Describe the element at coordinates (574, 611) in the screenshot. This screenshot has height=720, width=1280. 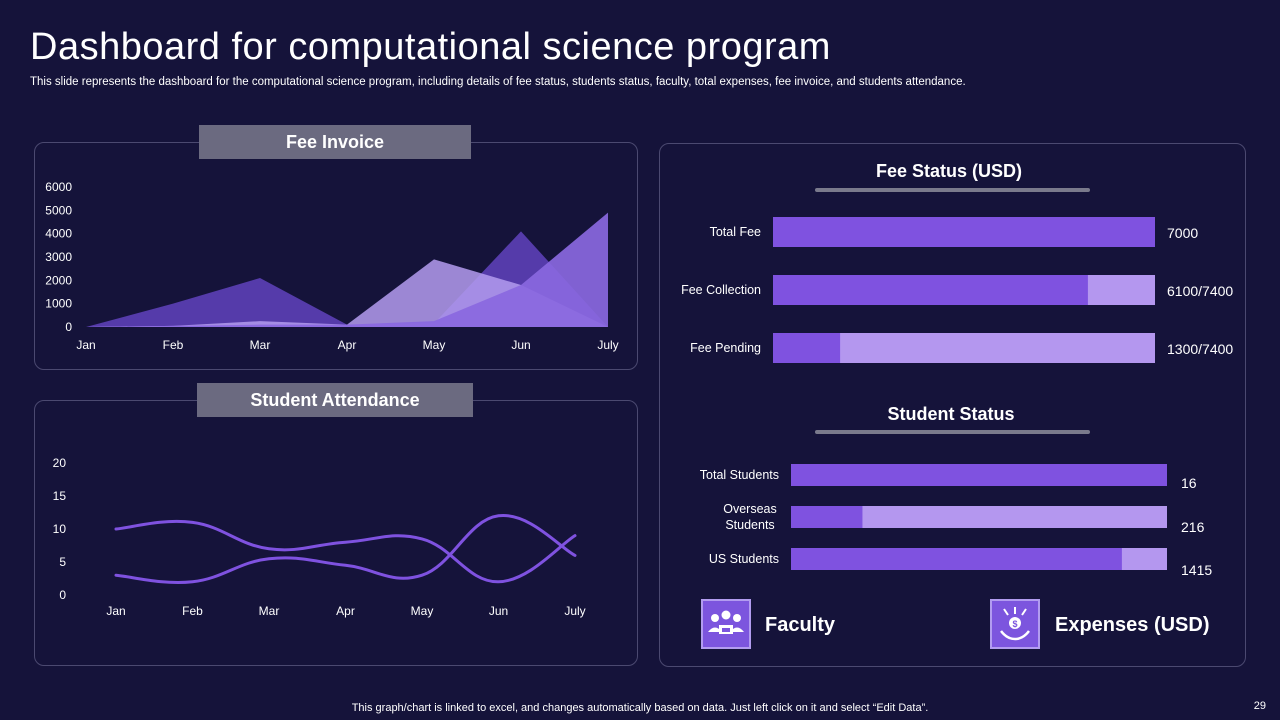
I see `attendance-x-tick: July` at that location.